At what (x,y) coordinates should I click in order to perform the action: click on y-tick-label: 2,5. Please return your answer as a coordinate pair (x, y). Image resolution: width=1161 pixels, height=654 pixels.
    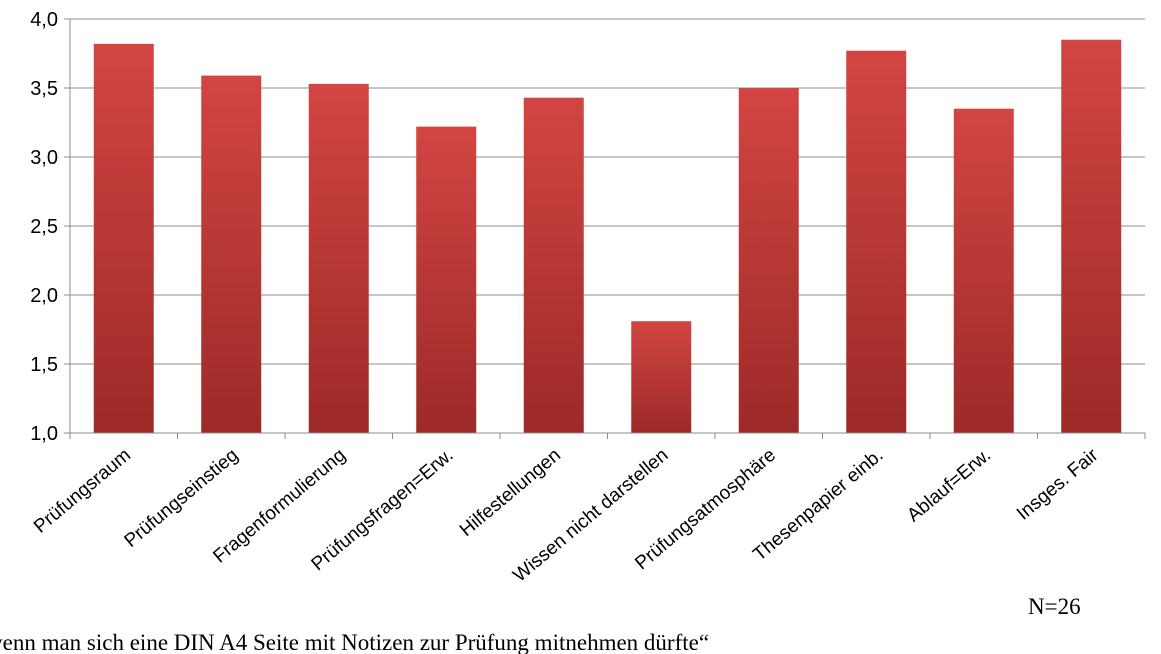
    Looking at the image, I should click on (44, 227).